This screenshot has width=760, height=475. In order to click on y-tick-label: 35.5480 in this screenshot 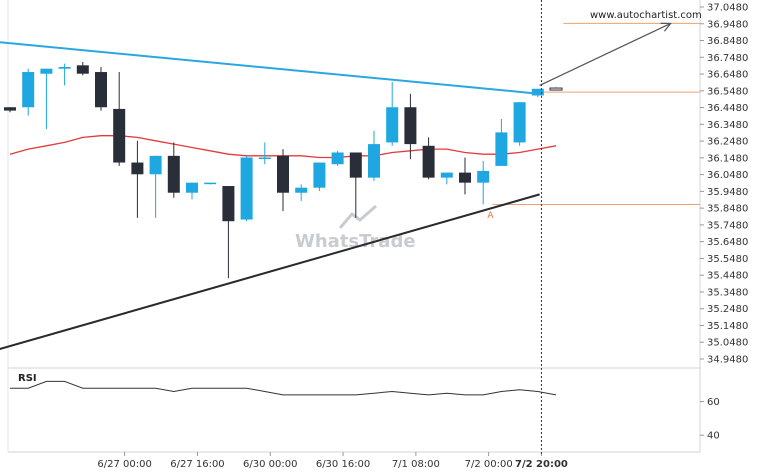, I will do `click(727, 259)`.